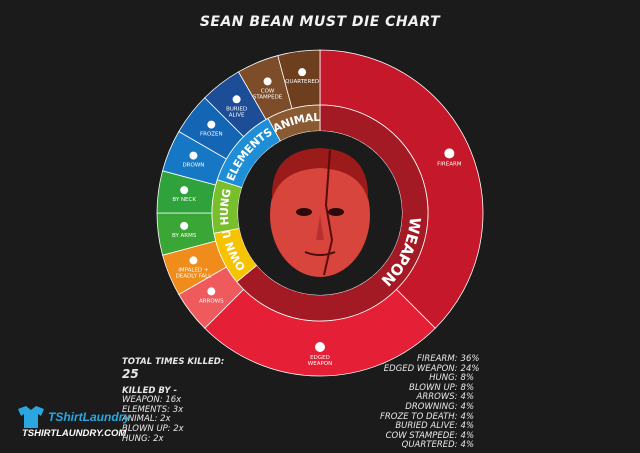 The height and width of the screenshot is (453, 640). I want to click on killed-by-line: HUNG: 2x, so click(143, 438).